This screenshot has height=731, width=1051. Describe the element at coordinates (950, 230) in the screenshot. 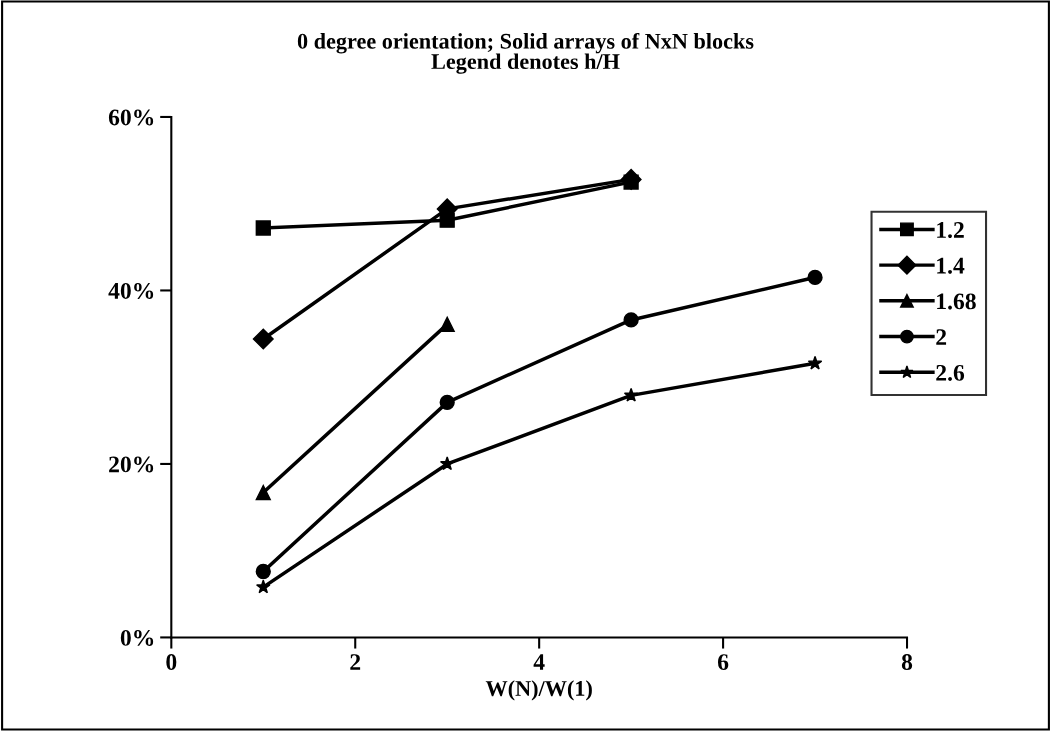

I see `legend-label: 1.2` at that location.